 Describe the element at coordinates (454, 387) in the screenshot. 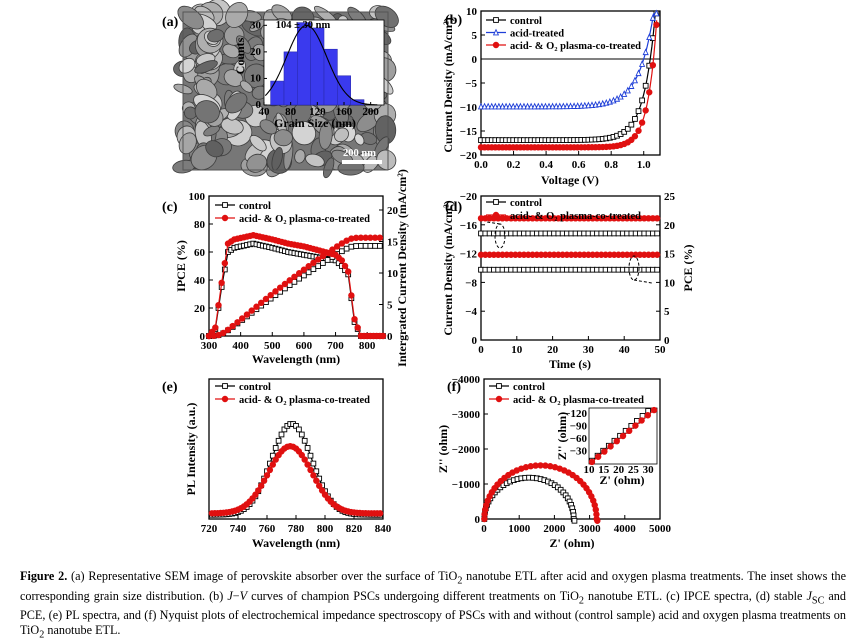

I see `panel-label-f: (f)` at that location.